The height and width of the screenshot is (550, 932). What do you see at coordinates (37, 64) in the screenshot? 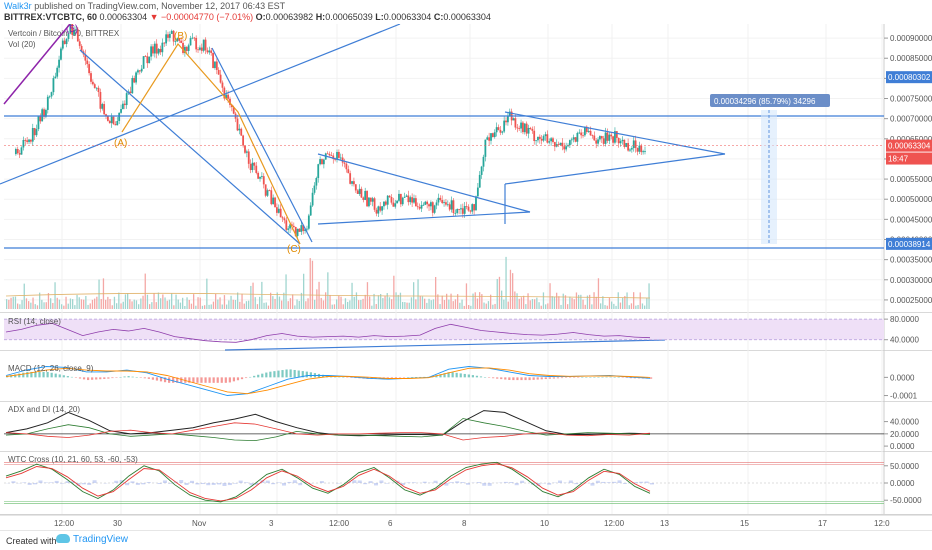
I see `wave-line` at bounding box center [37, 64].